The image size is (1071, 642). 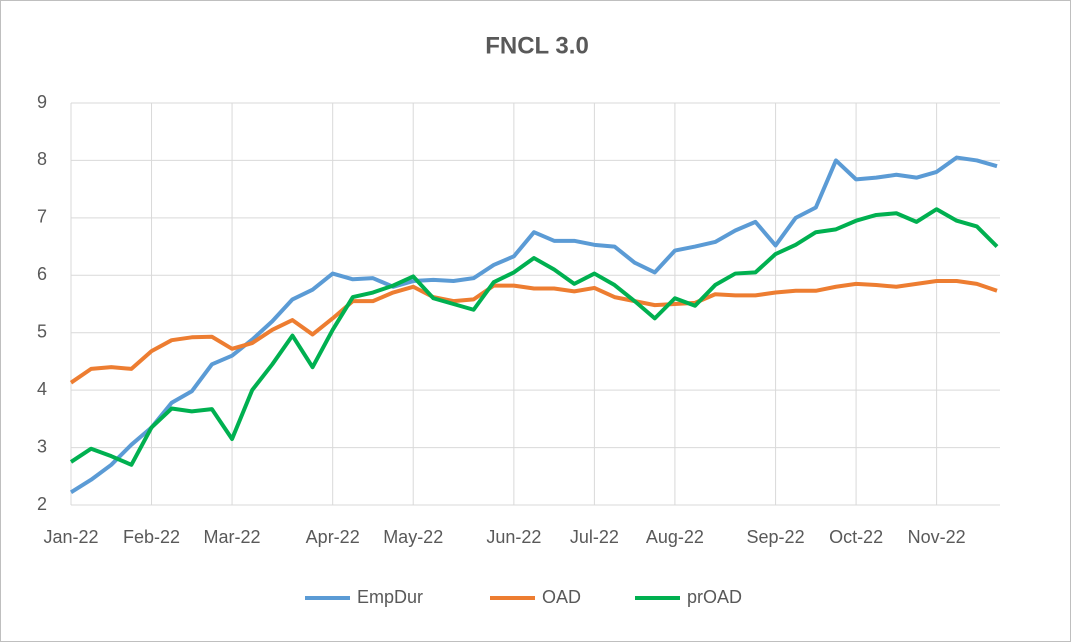 What do you see at coordinates (42, 331) in the screenshot?
I see `y-tick-label: 5` at bounding box center [42, 331].